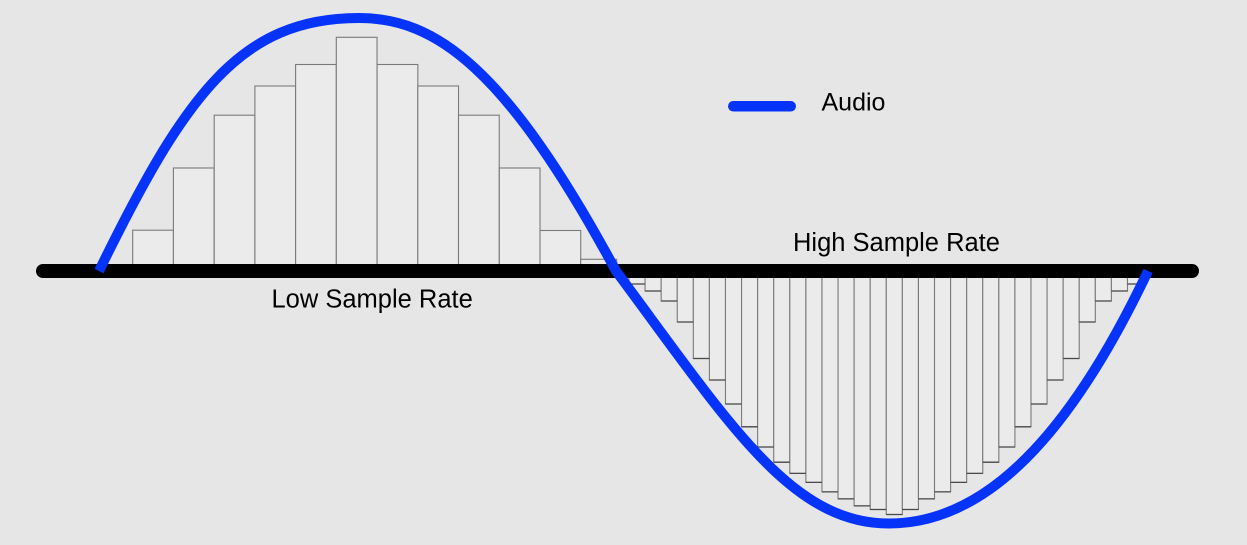 The width and height of the screenshot is (1247, 545). What do you see at coordinates (896, 243) in the screenshot?
I see `svg-text: High Sample Rate` at bounding box center [896, 243].